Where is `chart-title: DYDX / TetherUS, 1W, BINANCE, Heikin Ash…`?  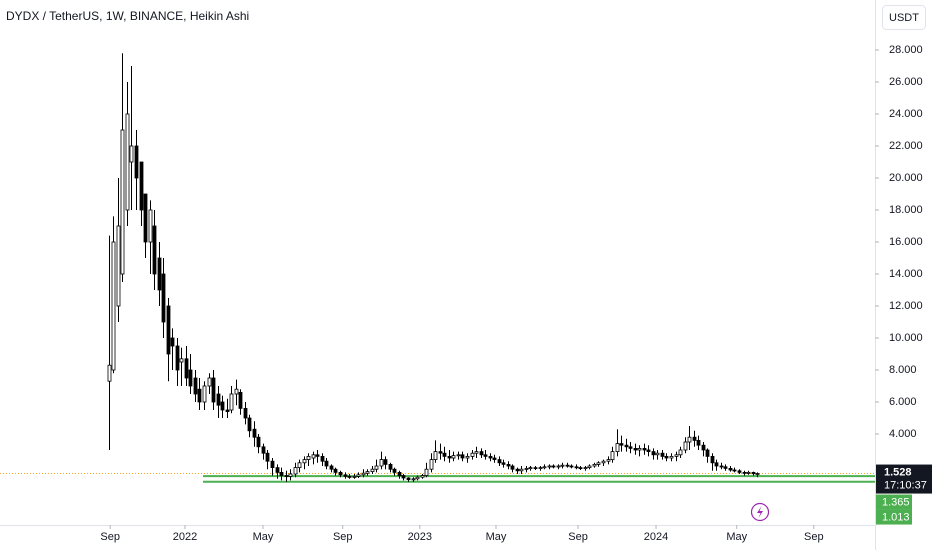
chart-title: DYDX / TetherUS, 1W, BINANCE, Heikin Ash… is located at coordinates (127, 16).